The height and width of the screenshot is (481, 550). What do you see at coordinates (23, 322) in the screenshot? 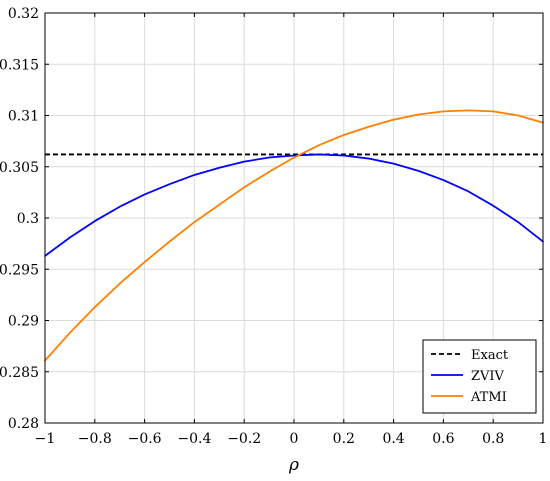
I see `y-tick-label: 0.29` at bounding box center [23, 322].